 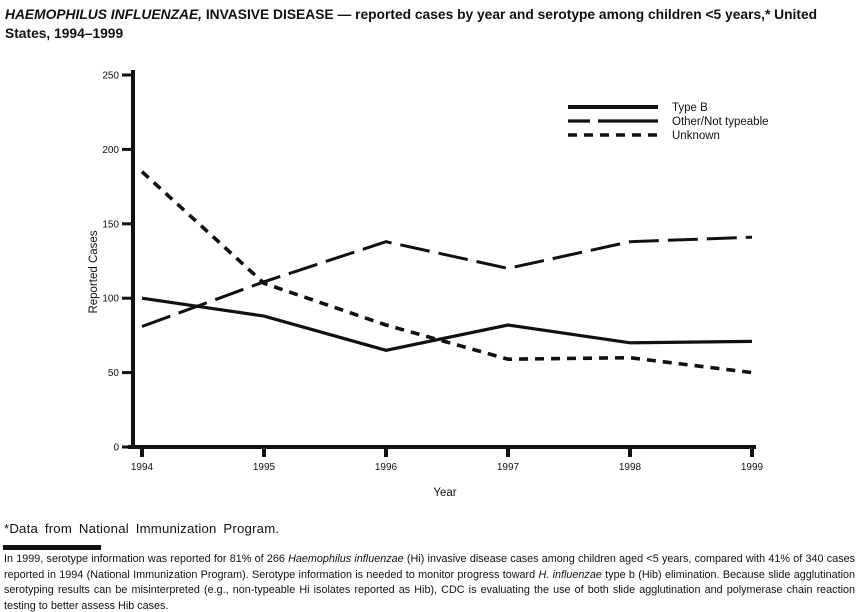 I want to click on x-tick-label: 1997, so click(x=508, y=467).